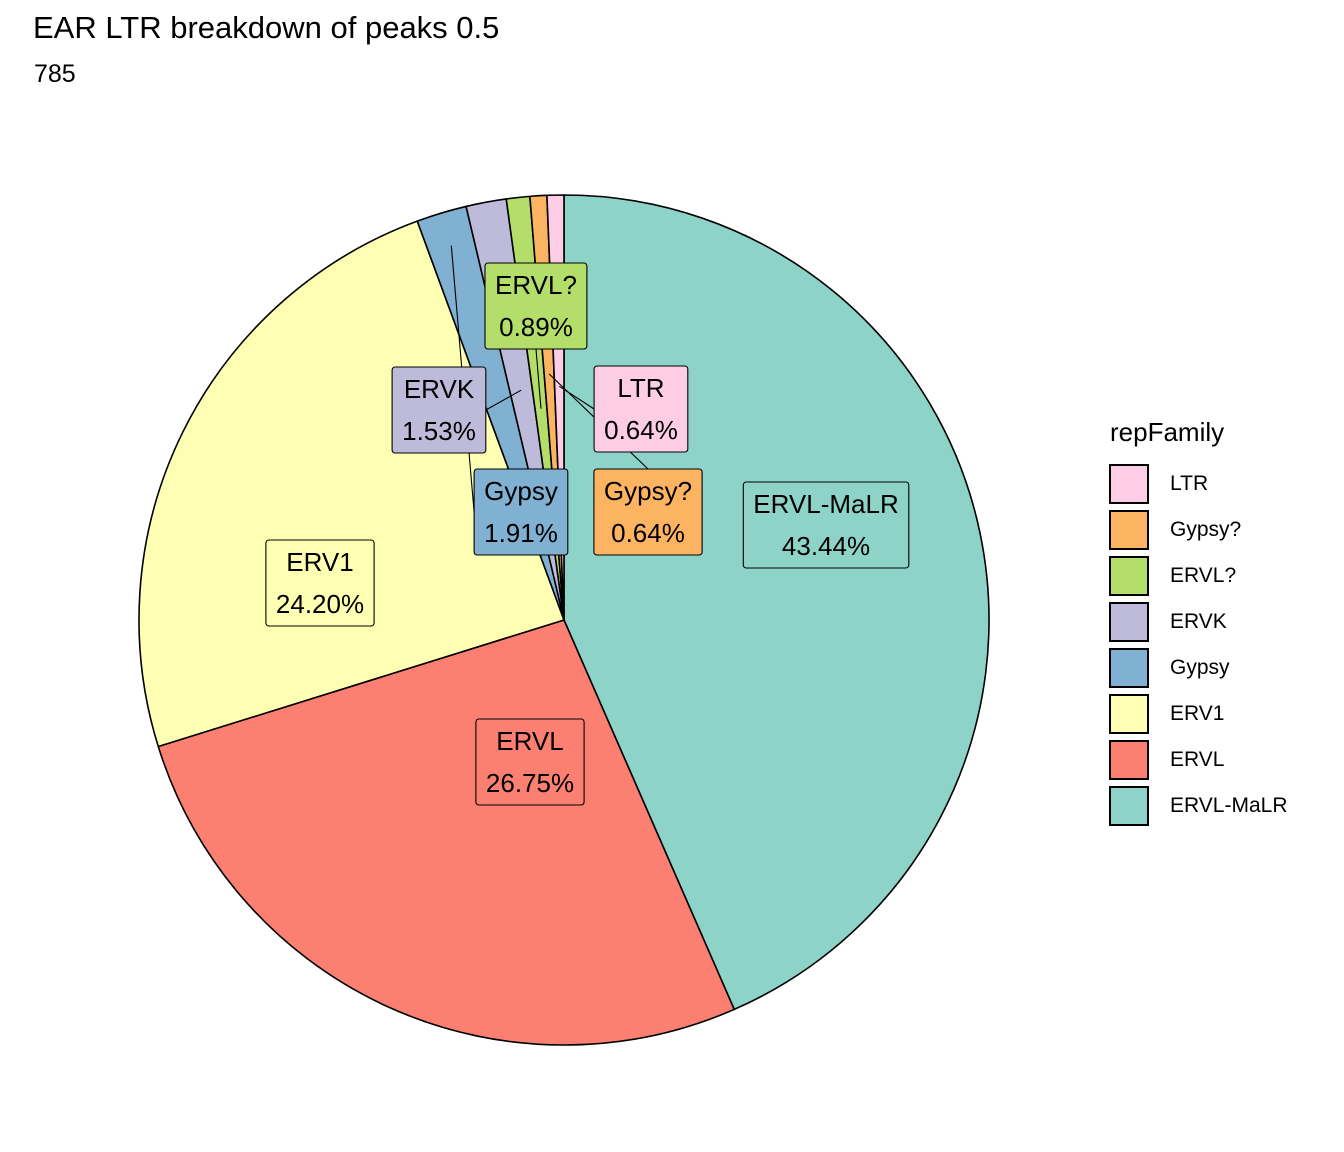  I want to click on legend-label: ERVK, so click(1198, 621).